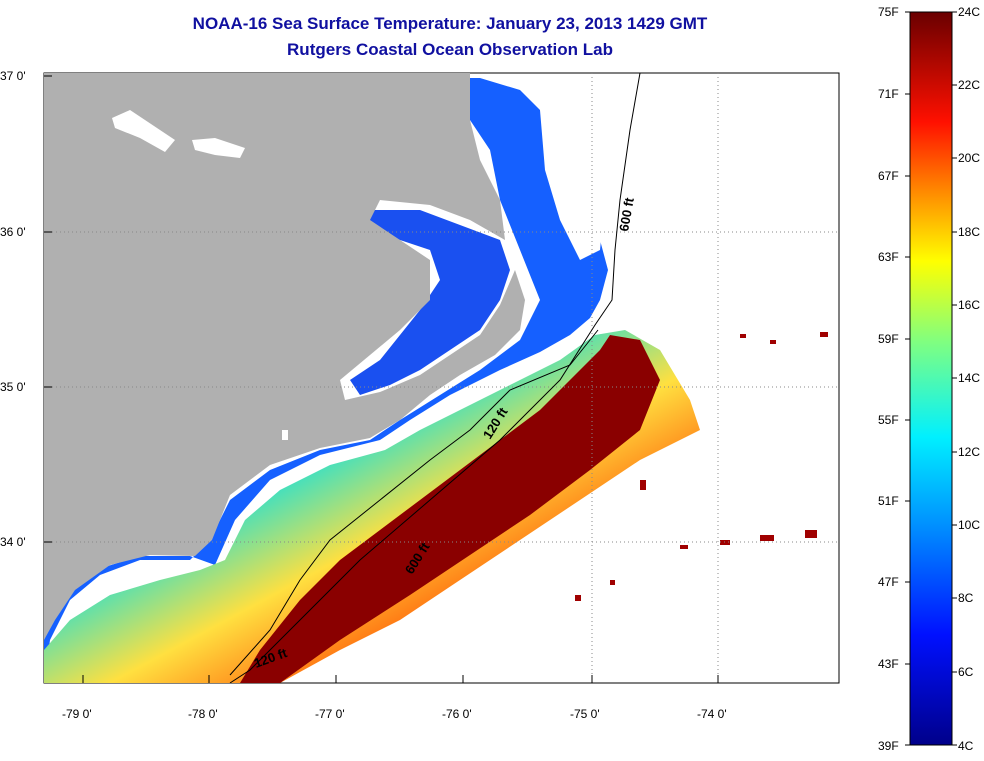 The width and height of the screenshot is (984, 761). What do you see at coordinates (969, 305) in the screenshot?
I see `cb-c-16: 16C` at bounding box center [969, 305].